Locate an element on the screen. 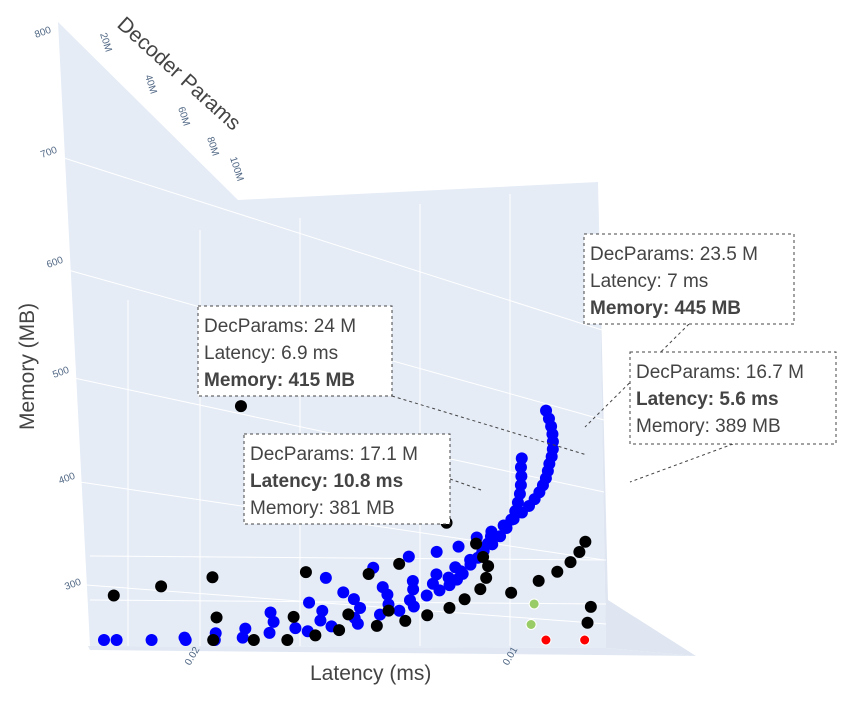  right-wall-plane is located at coordinates (647, 419).